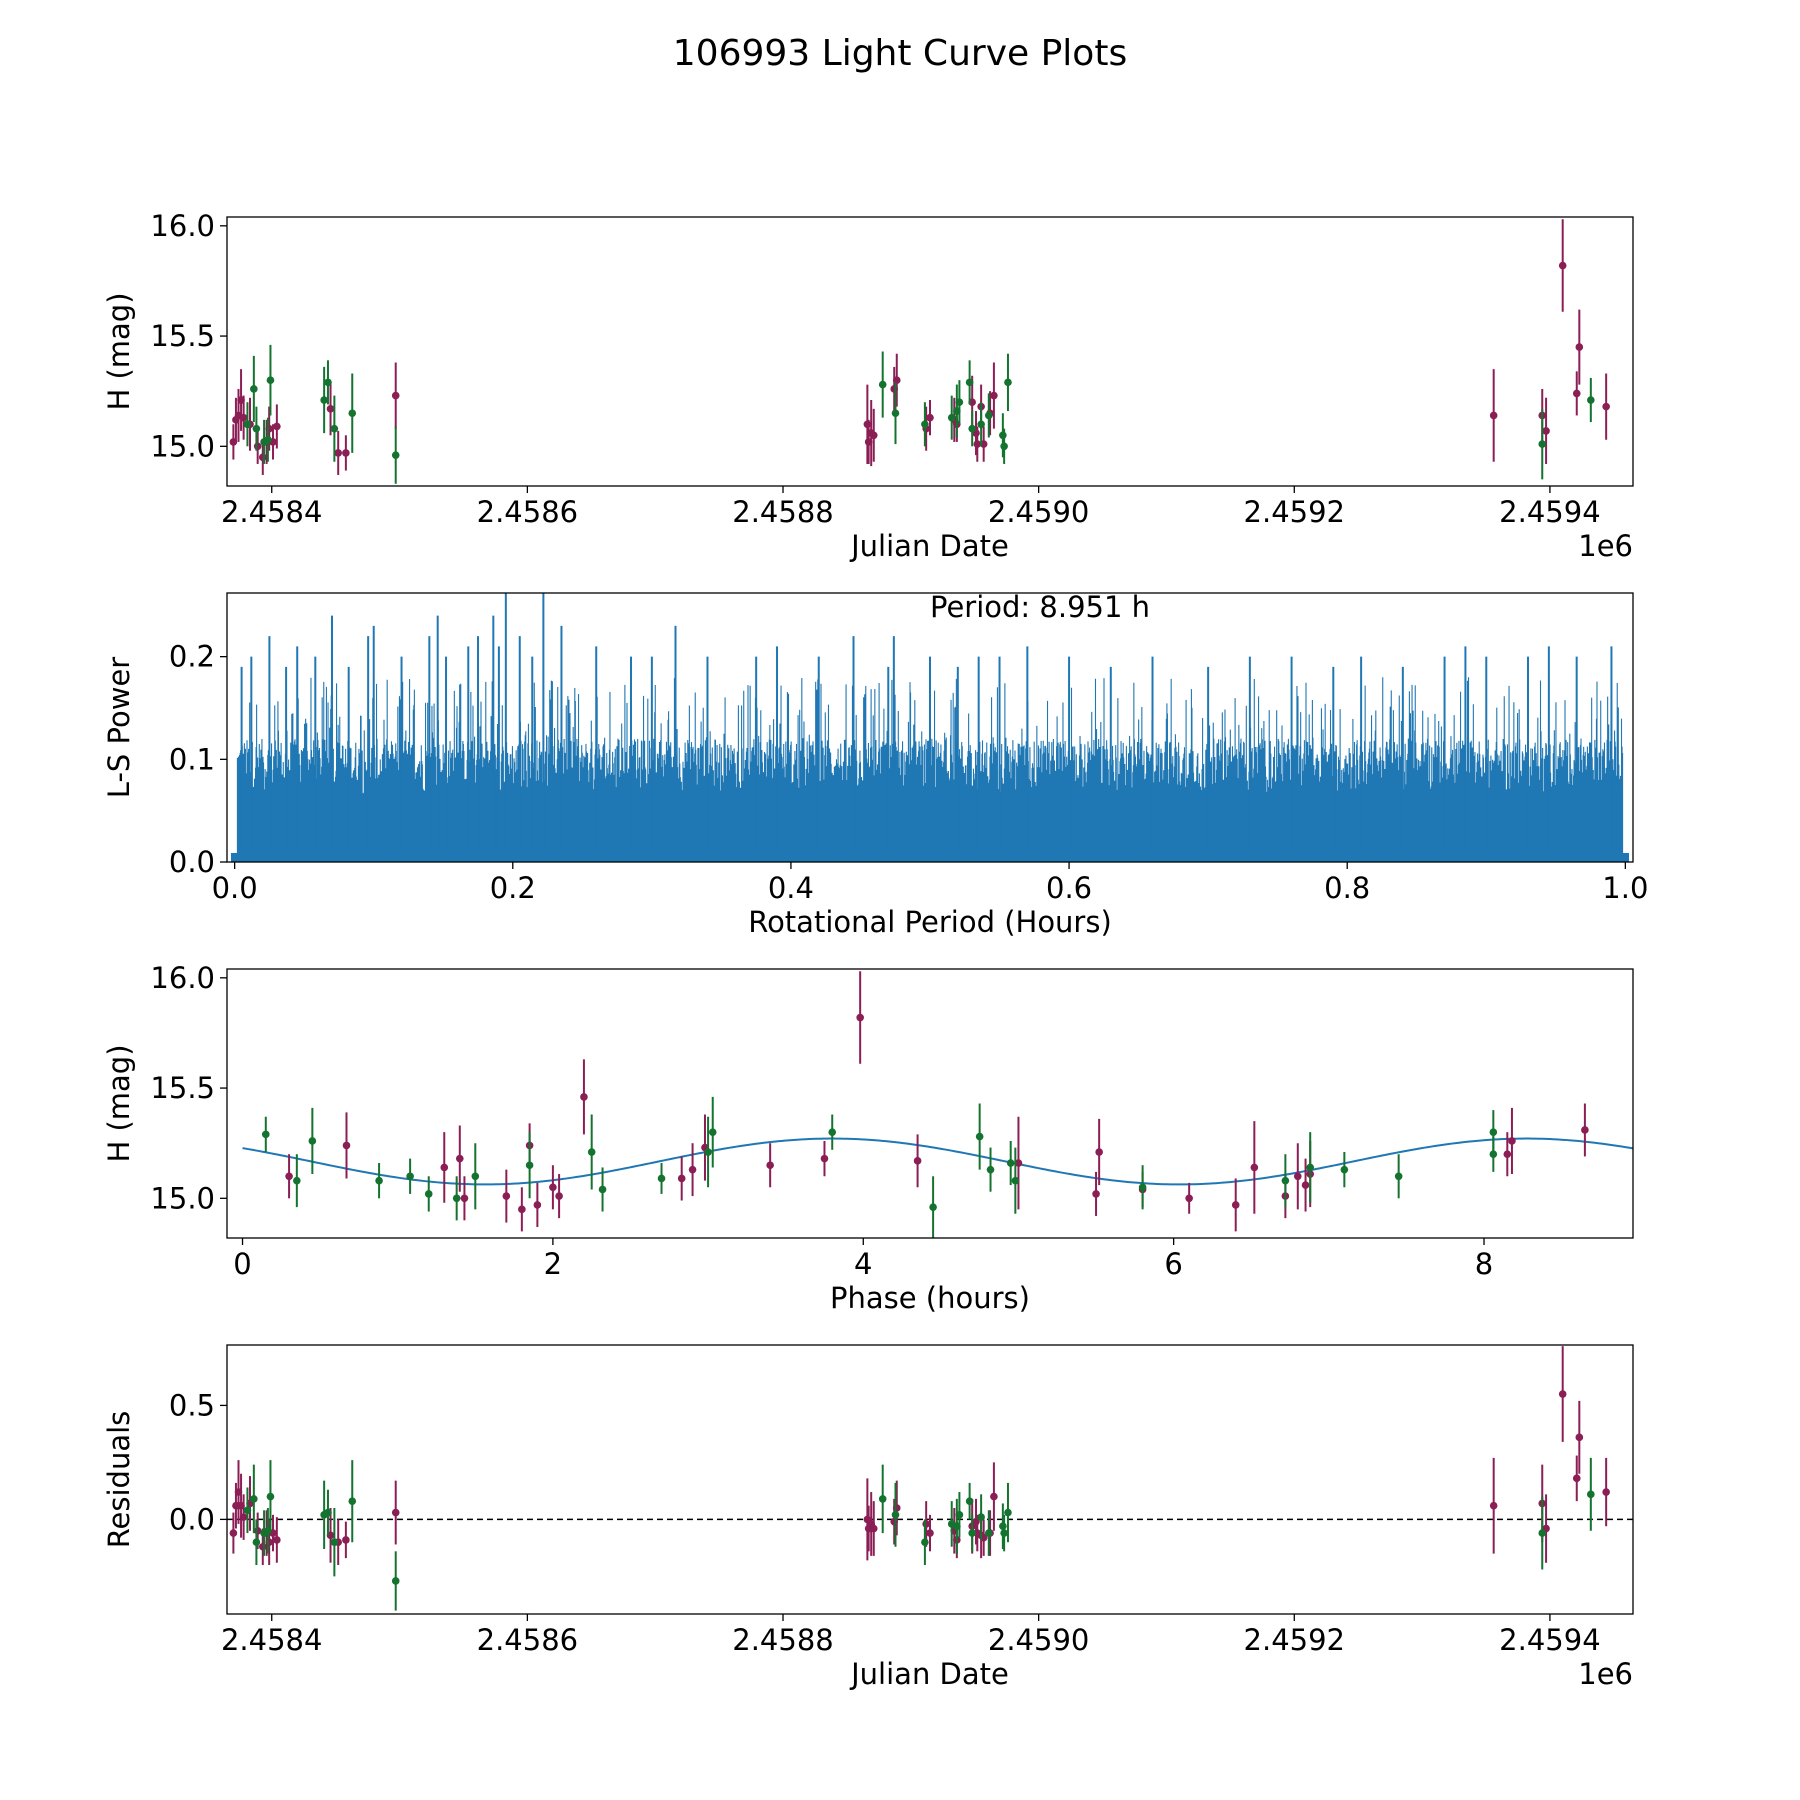 Image resolution: width=1800 pixels, height=1800 pixels. I want to click on x-tick-label: 2.4590, so click(1038, 1640).